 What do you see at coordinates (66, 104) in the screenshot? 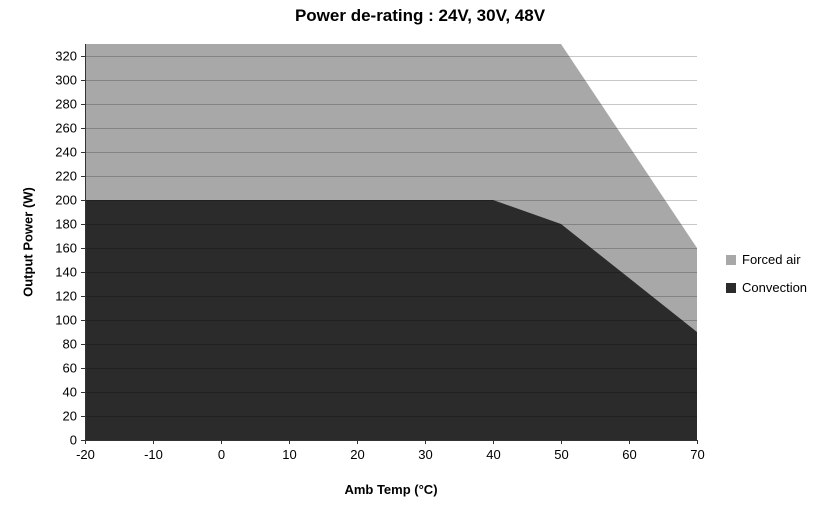
I see `y-tick-label: 280` at bounding box center [66, 104].